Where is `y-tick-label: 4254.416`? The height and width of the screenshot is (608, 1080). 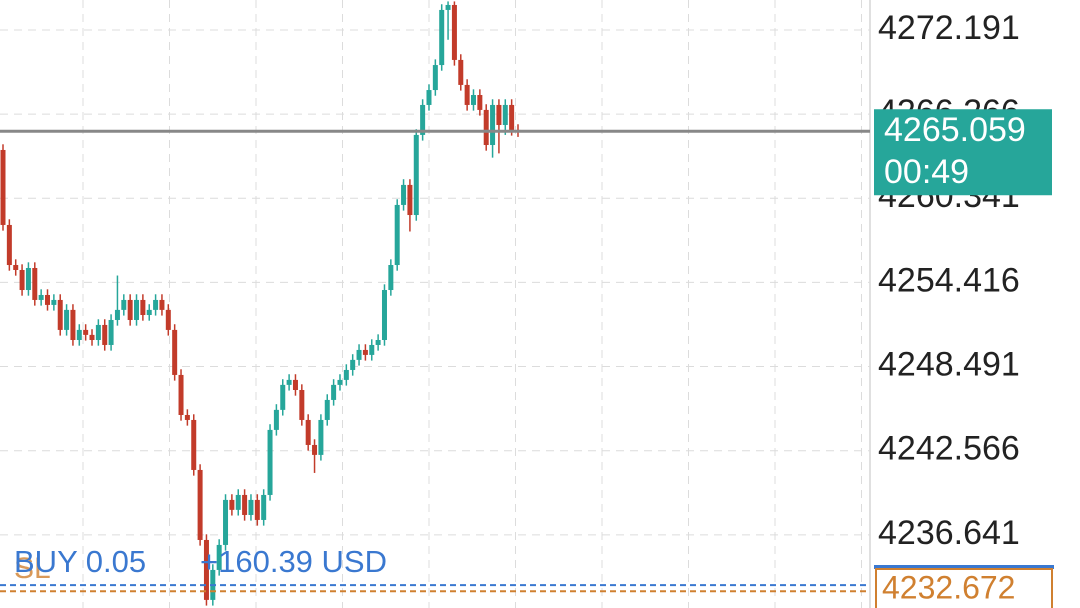
y-tick-label: 4254.416 is located at coordinates (949, 280).